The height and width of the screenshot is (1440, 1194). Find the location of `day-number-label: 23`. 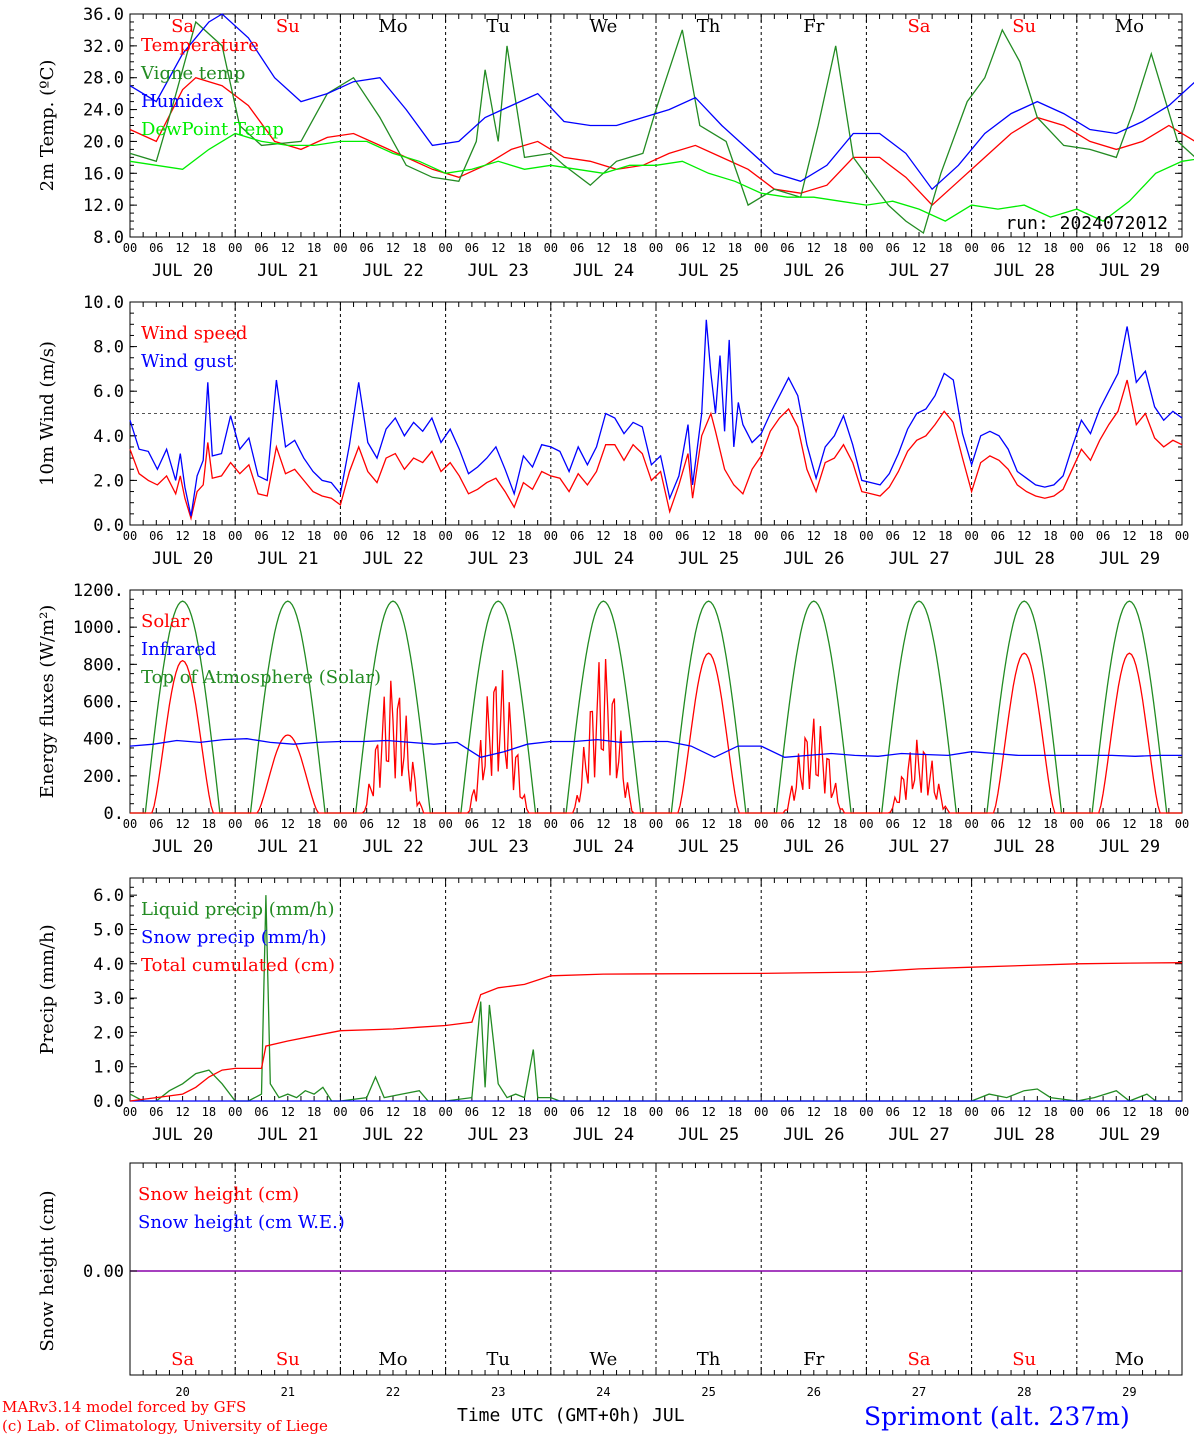

day-number-label: 23 is located at coordinates (498, 1392).